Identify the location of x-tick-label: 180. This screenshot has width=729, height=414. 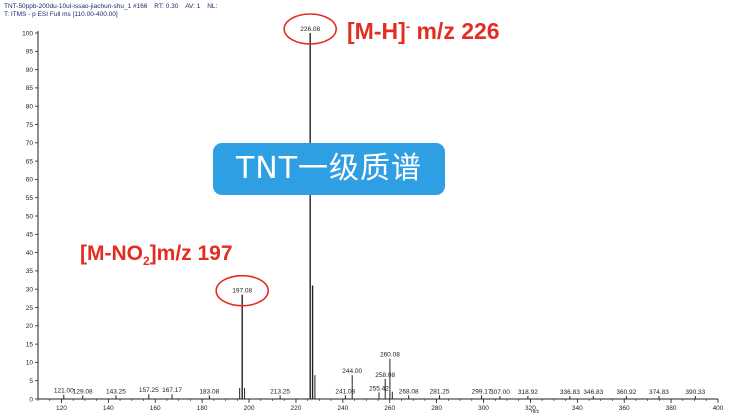
(202, 408).